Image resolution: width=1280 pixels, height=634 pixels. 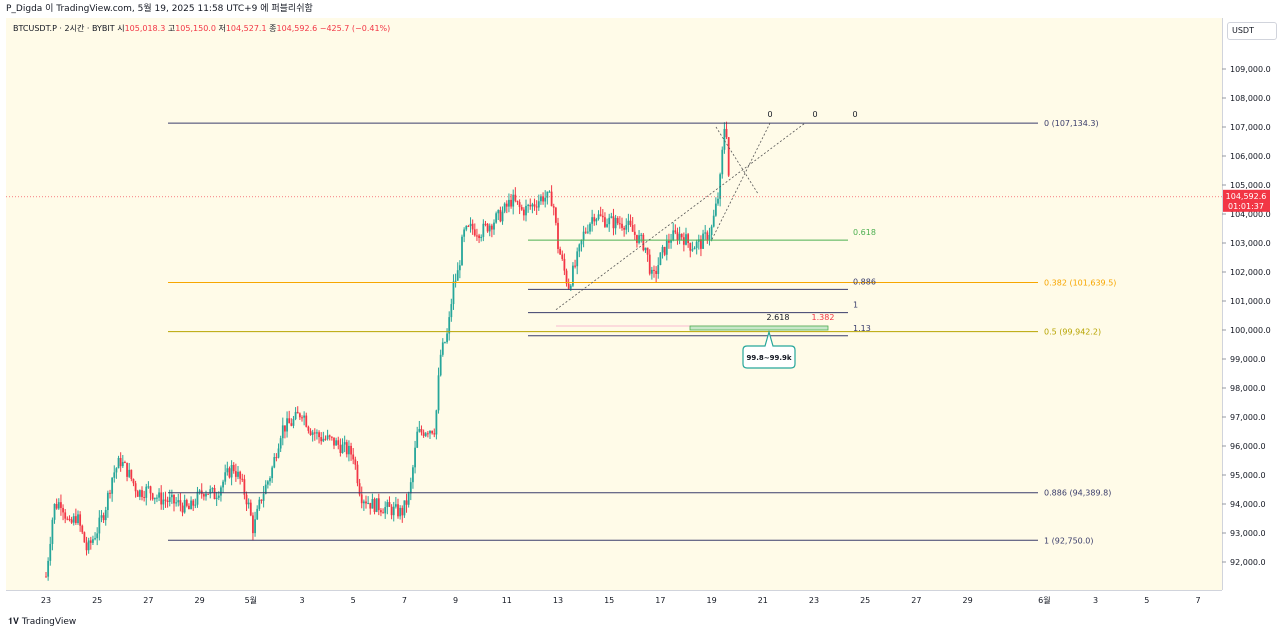 What do you see at coordinates (171, 28) in the screenshot?
I see `high-label: 고` at bounding box center [171, 28].